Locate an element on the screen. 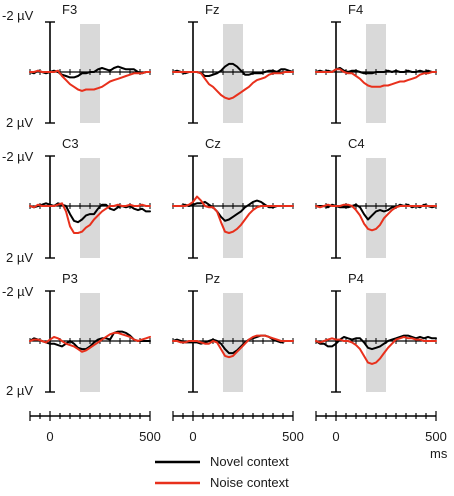 This screenshot has width=454, height=496. panel-f4: F4 is located at coordinates (376, 63).